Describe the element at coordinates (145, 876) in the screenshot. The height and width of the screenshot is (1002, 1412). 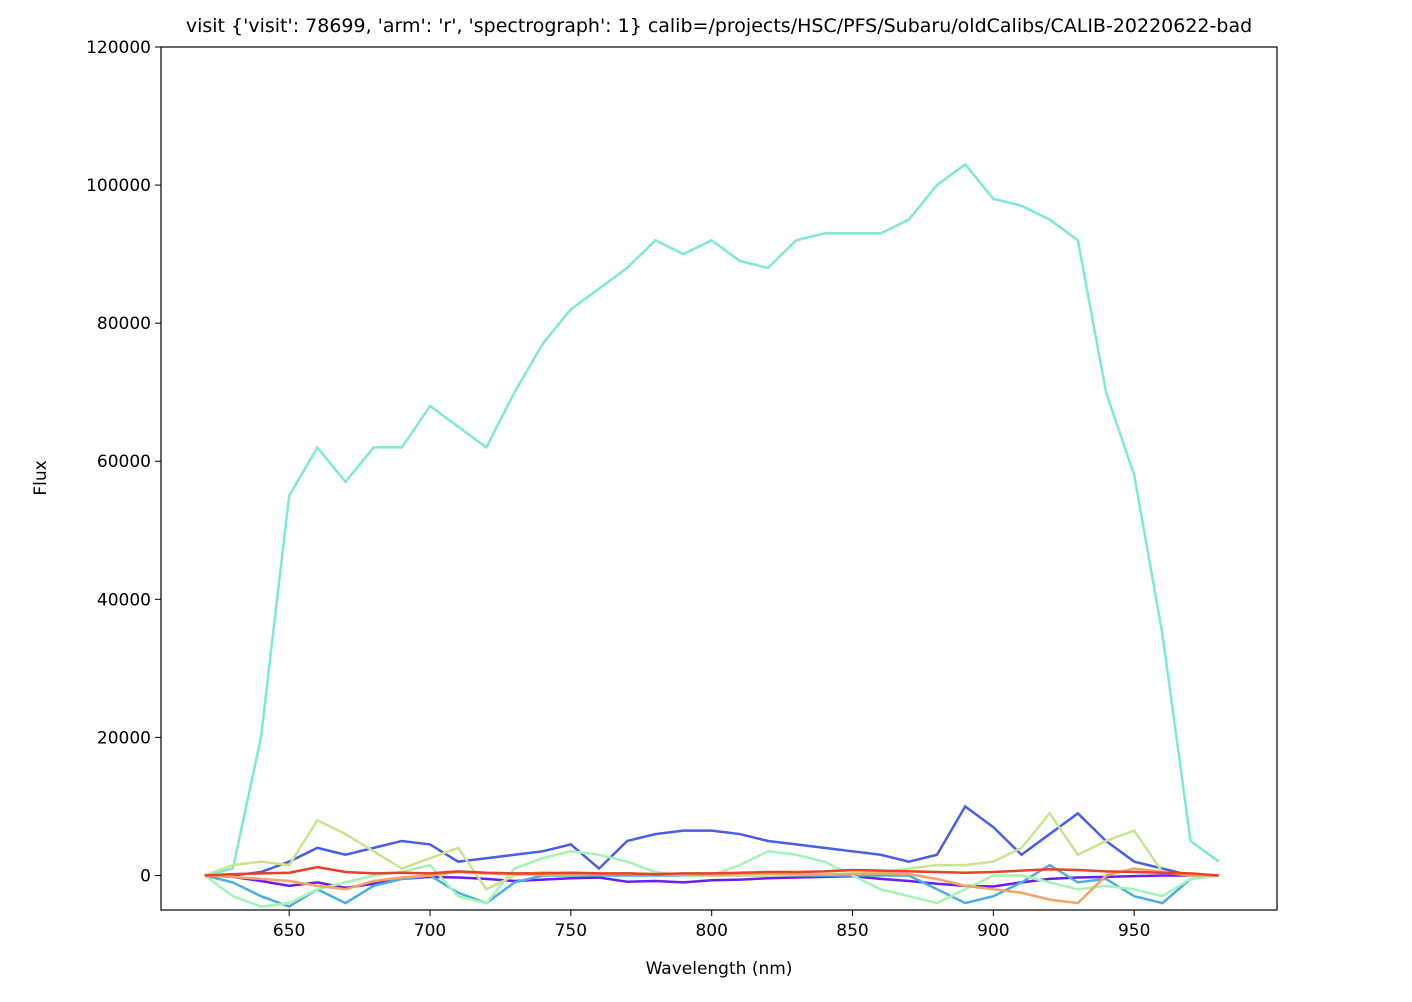
I see `y-tick-label: 0` at that location.